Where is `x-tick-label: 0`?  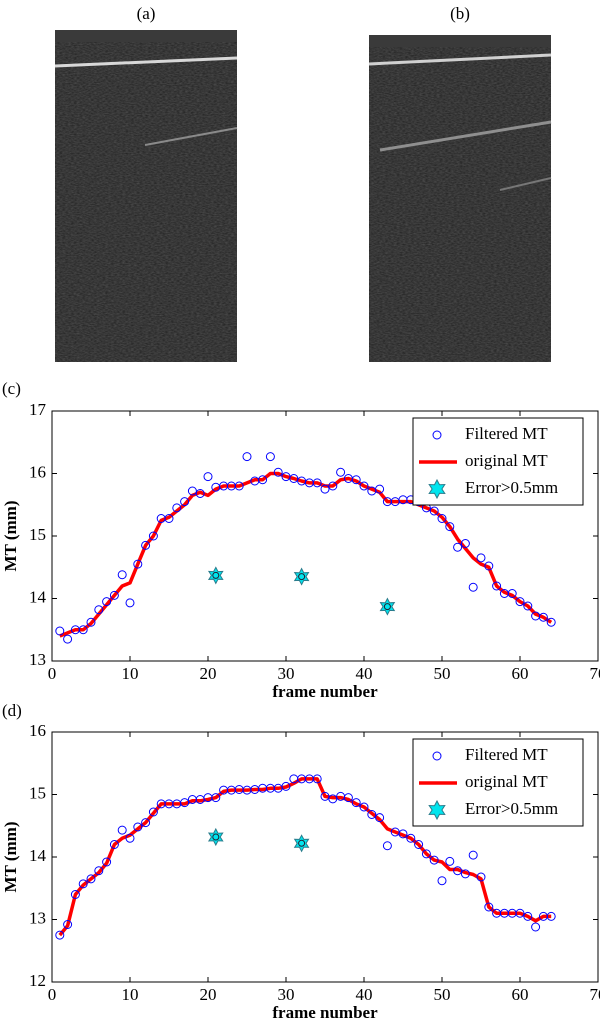
x-tick-label: 0 is located at coordinates (52, 994).